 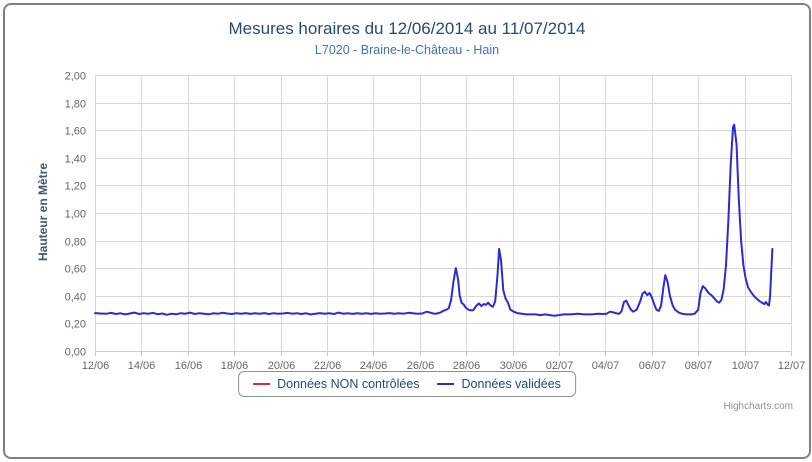 What do you see at coordinates (514, 366) in the screenshot?
I see `x-tick-label: 30/06` at bounding box center [514, 366].